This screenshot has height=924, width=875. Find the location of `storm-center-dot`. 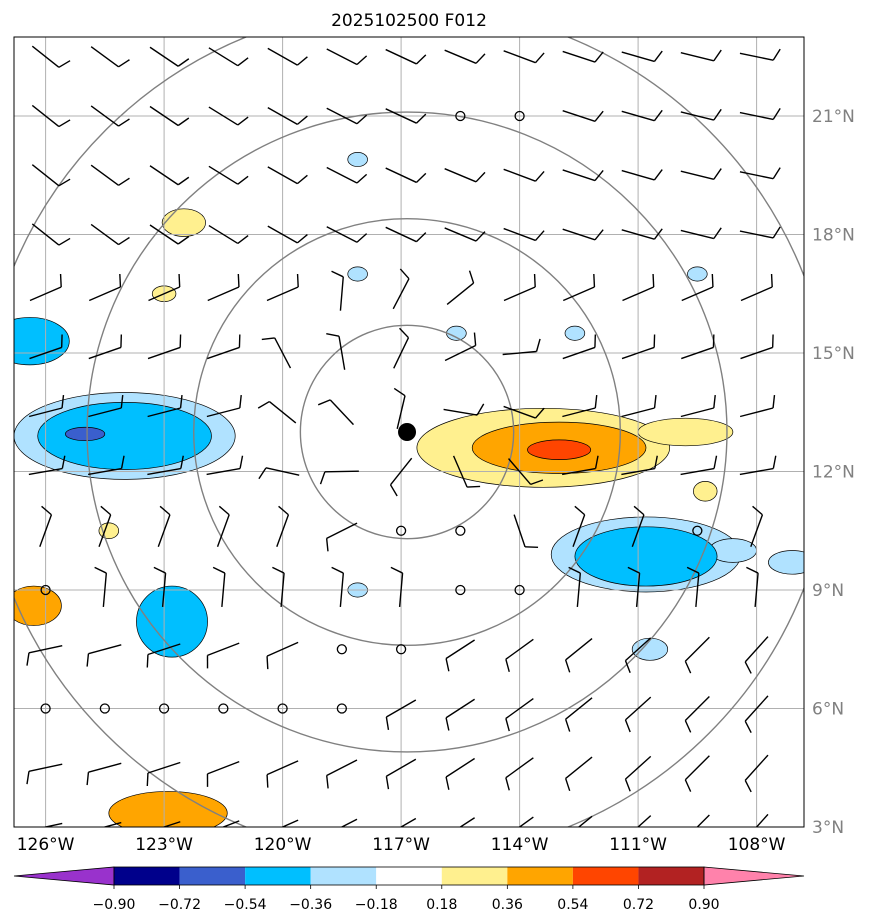

storm-center-dot is located at coordinates (407, 432).